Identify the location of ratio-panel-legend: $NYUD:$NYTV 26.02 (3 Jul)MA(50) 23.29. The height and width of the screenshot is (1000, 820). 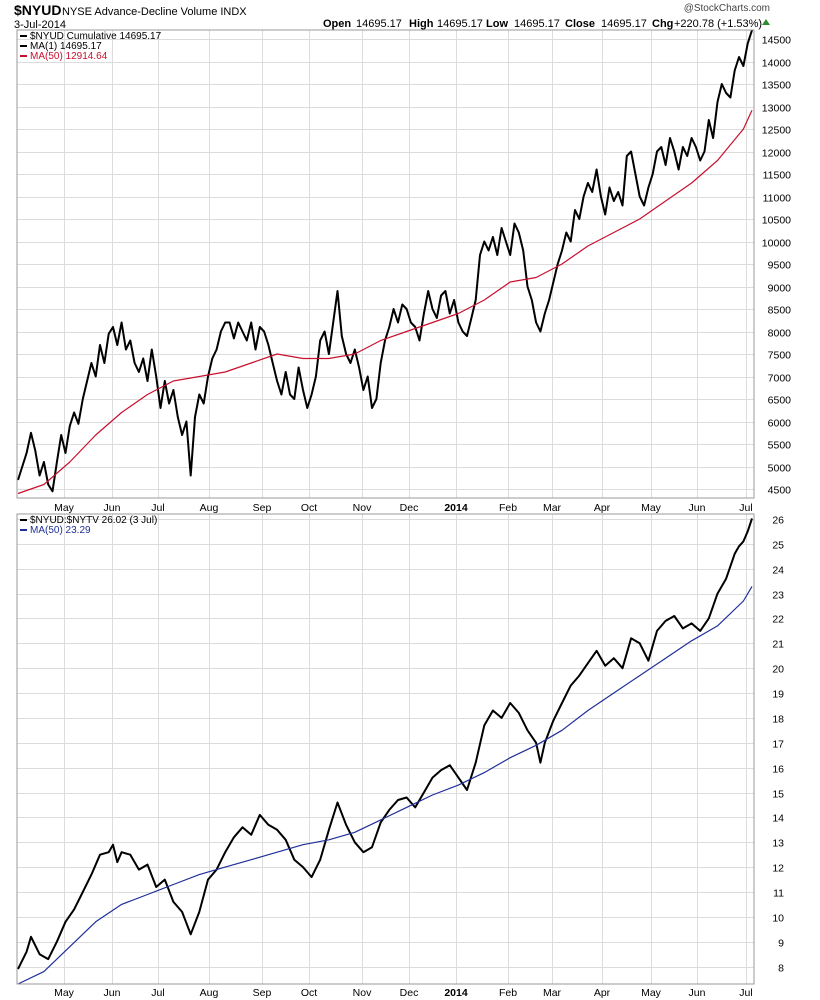
(88, 525).